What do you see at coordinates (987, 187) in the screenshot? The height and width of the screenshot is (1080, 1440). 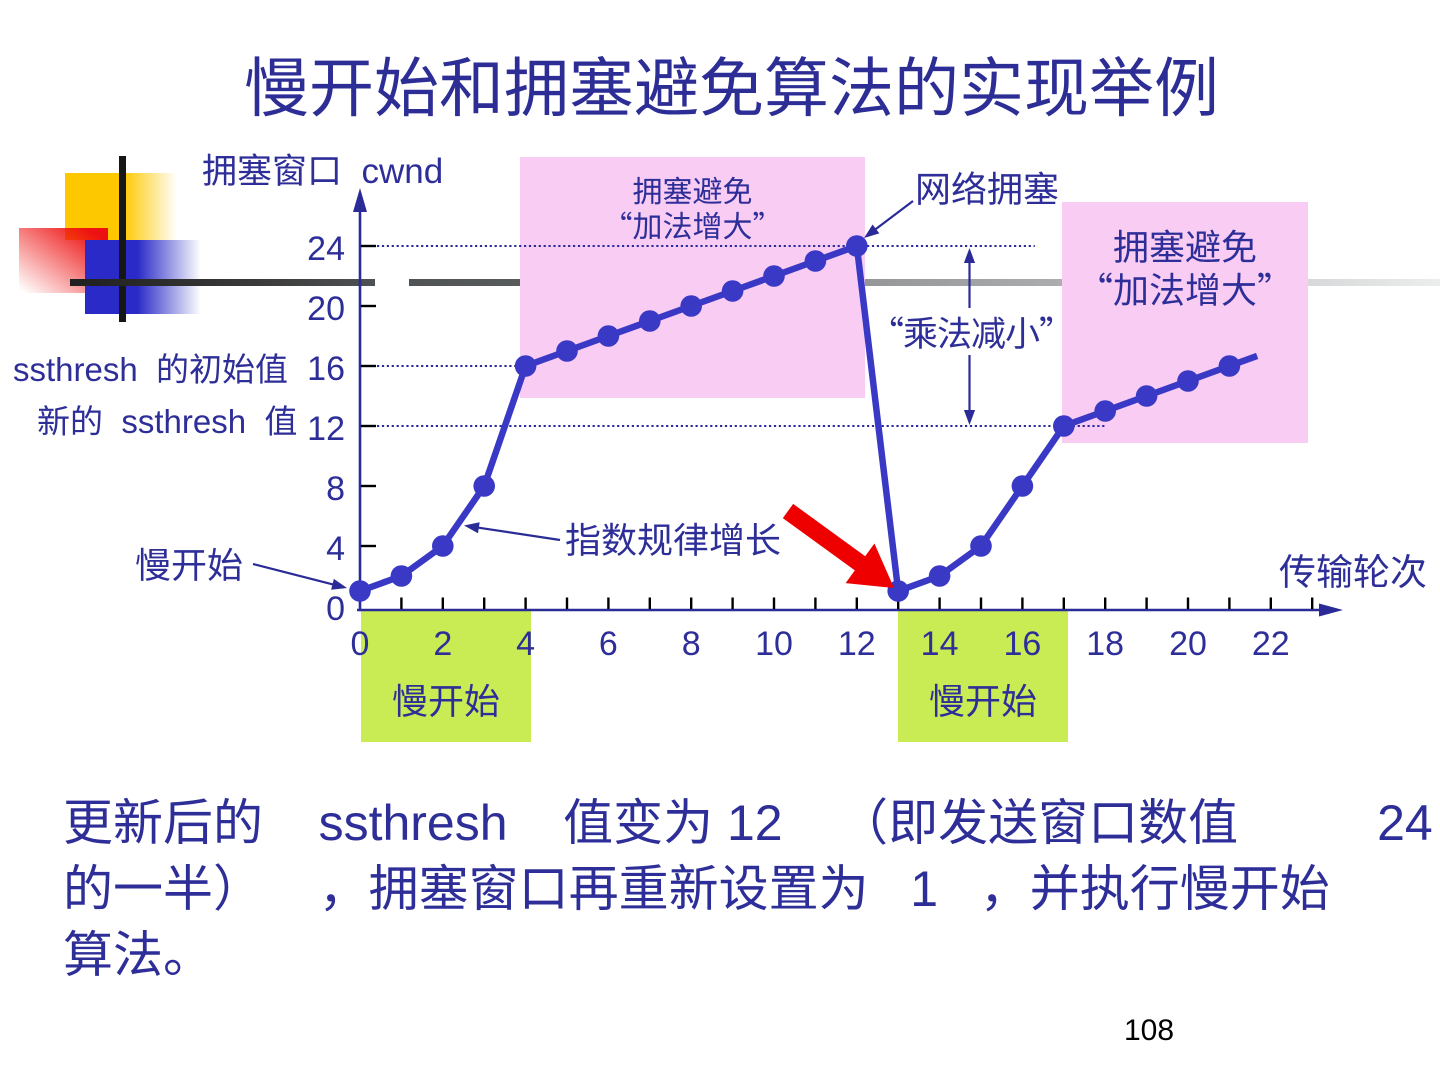 I see `network-congestion-label: 网络拥塞` at bounding box center [987, 187].